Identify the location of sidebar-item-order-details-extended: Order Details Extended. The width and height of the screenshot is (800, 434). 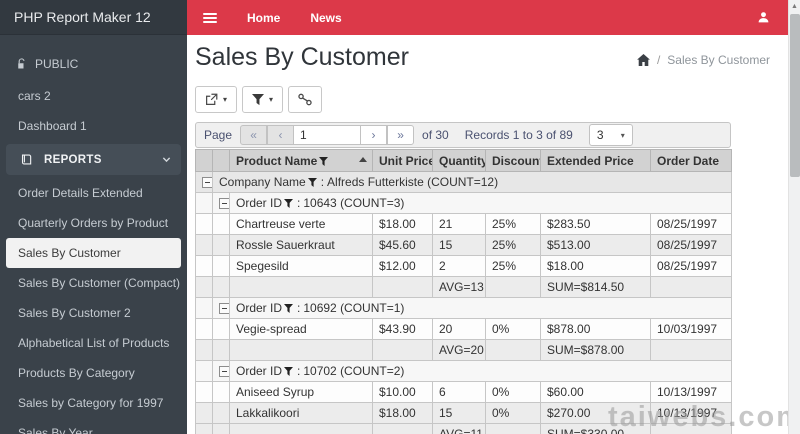
(80, 193).